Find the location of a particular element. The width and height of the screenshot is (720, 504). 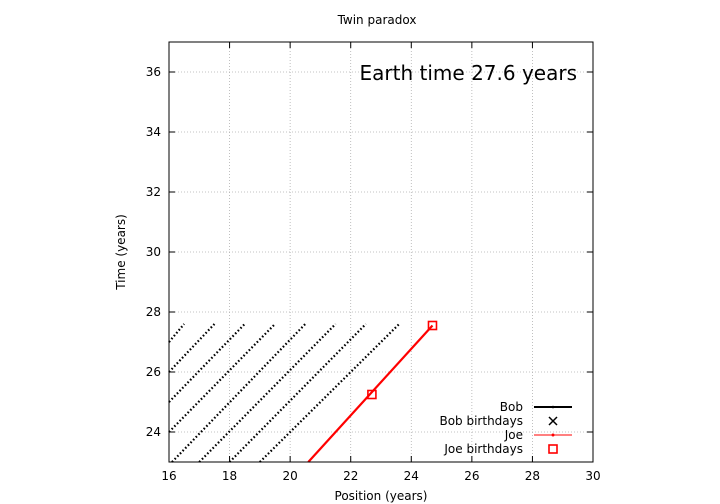

joe-worldline is located at coordinates (370, 393).